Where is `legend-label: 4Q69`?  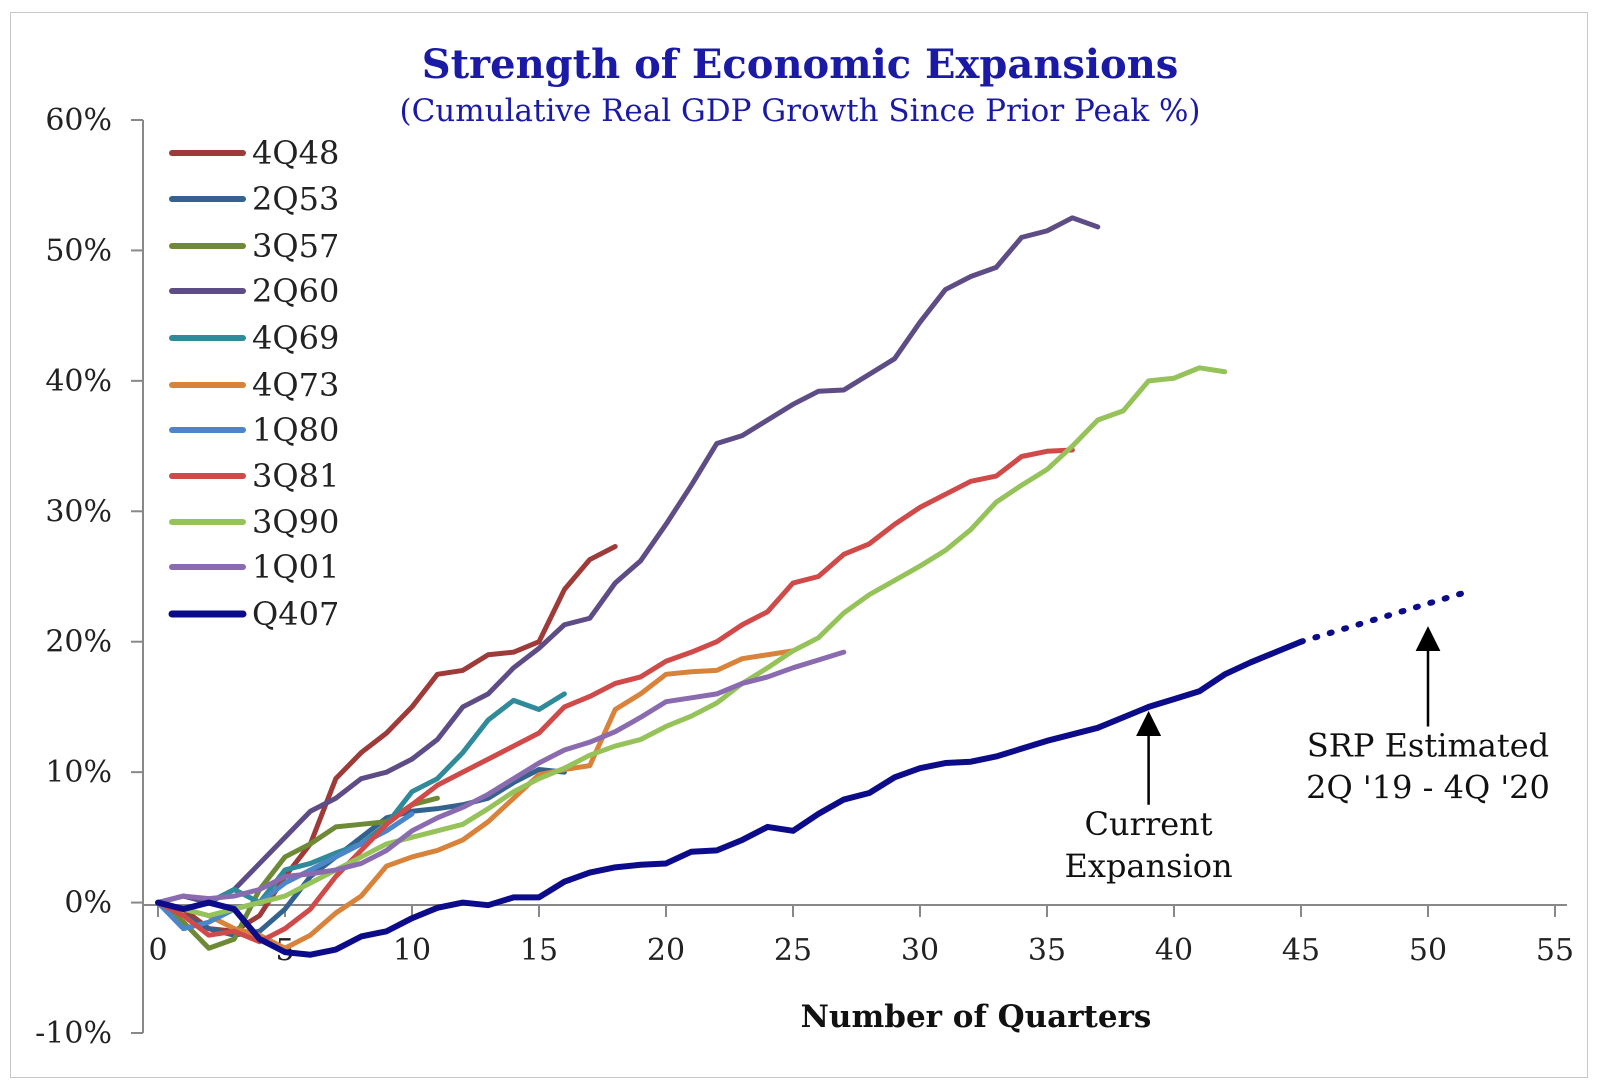
legend-label: 4Q69 is located at coordinates (295, 338).